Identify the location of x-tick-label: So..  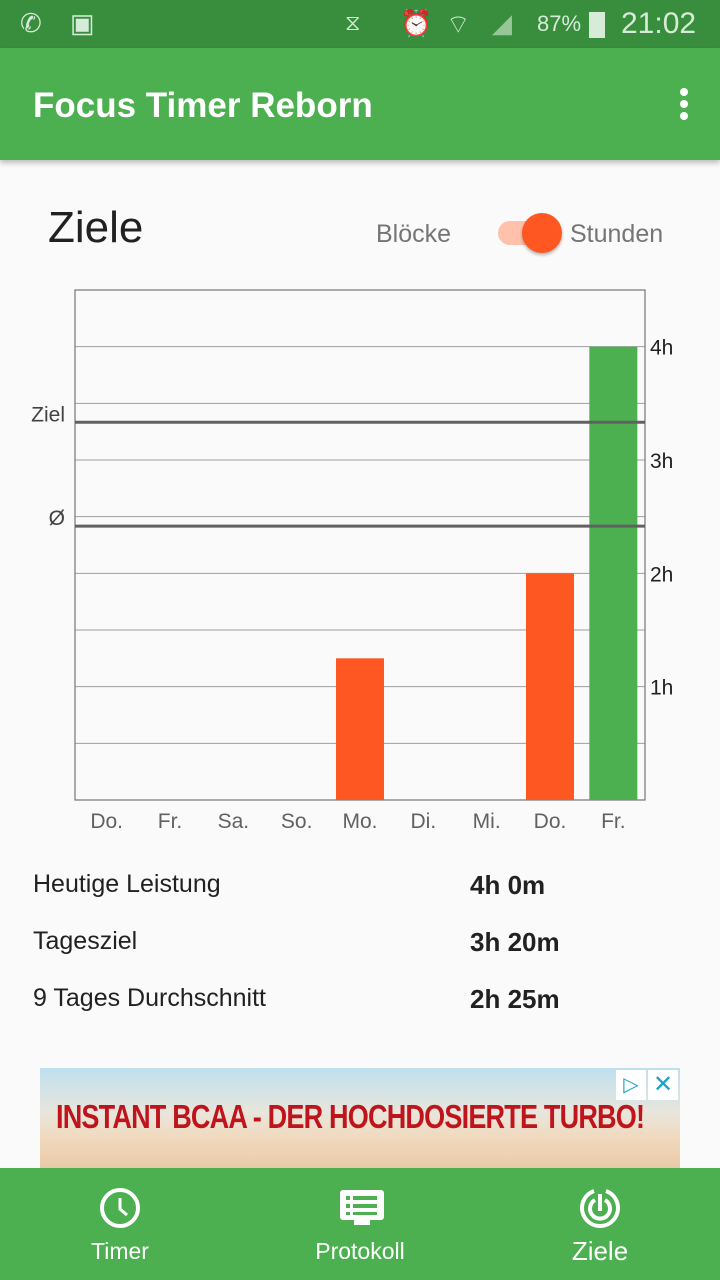
(297, 821).